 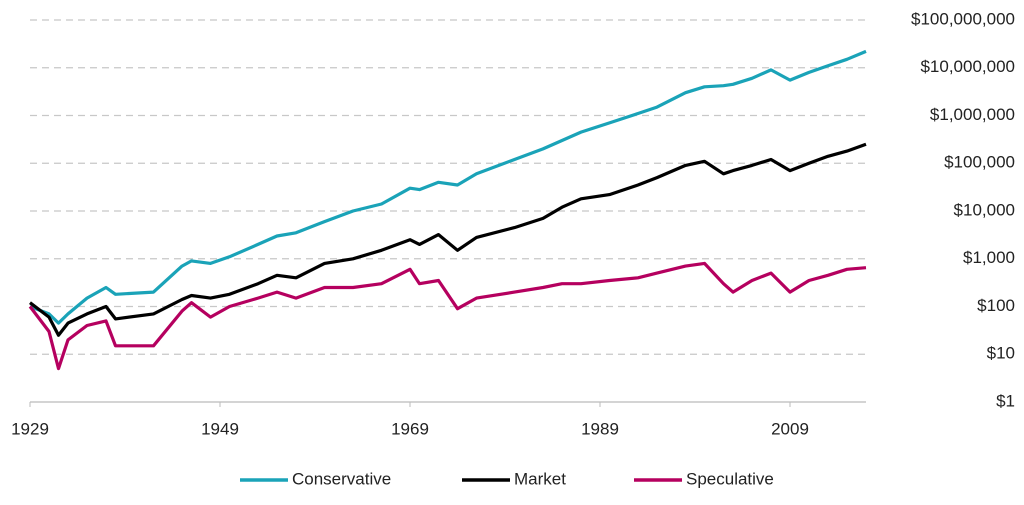 I want to click on legend-item: Market, so click(x=514, y=478).